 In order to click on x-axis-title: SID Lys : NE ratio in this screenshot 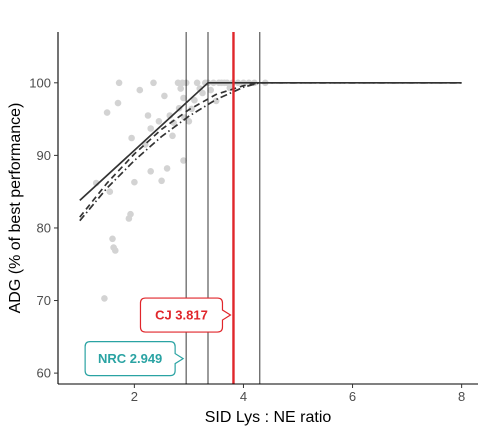, I will do `click(268, 417)`.